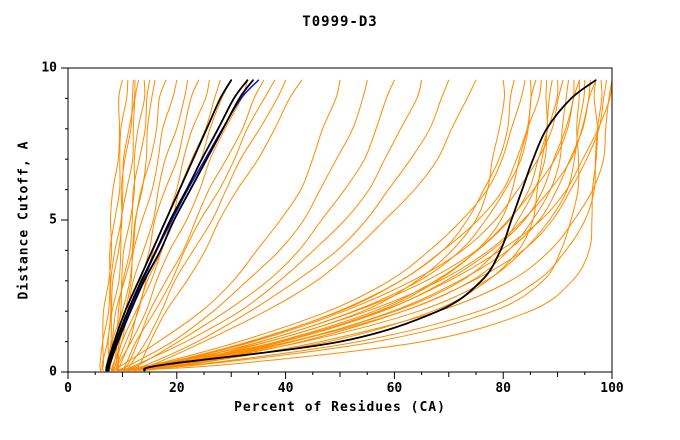 This screenshot has width=680, height=440. Describe the element at coordinates (394, 388) in the screenshot. I see `x-tick-label: 60` at that location.